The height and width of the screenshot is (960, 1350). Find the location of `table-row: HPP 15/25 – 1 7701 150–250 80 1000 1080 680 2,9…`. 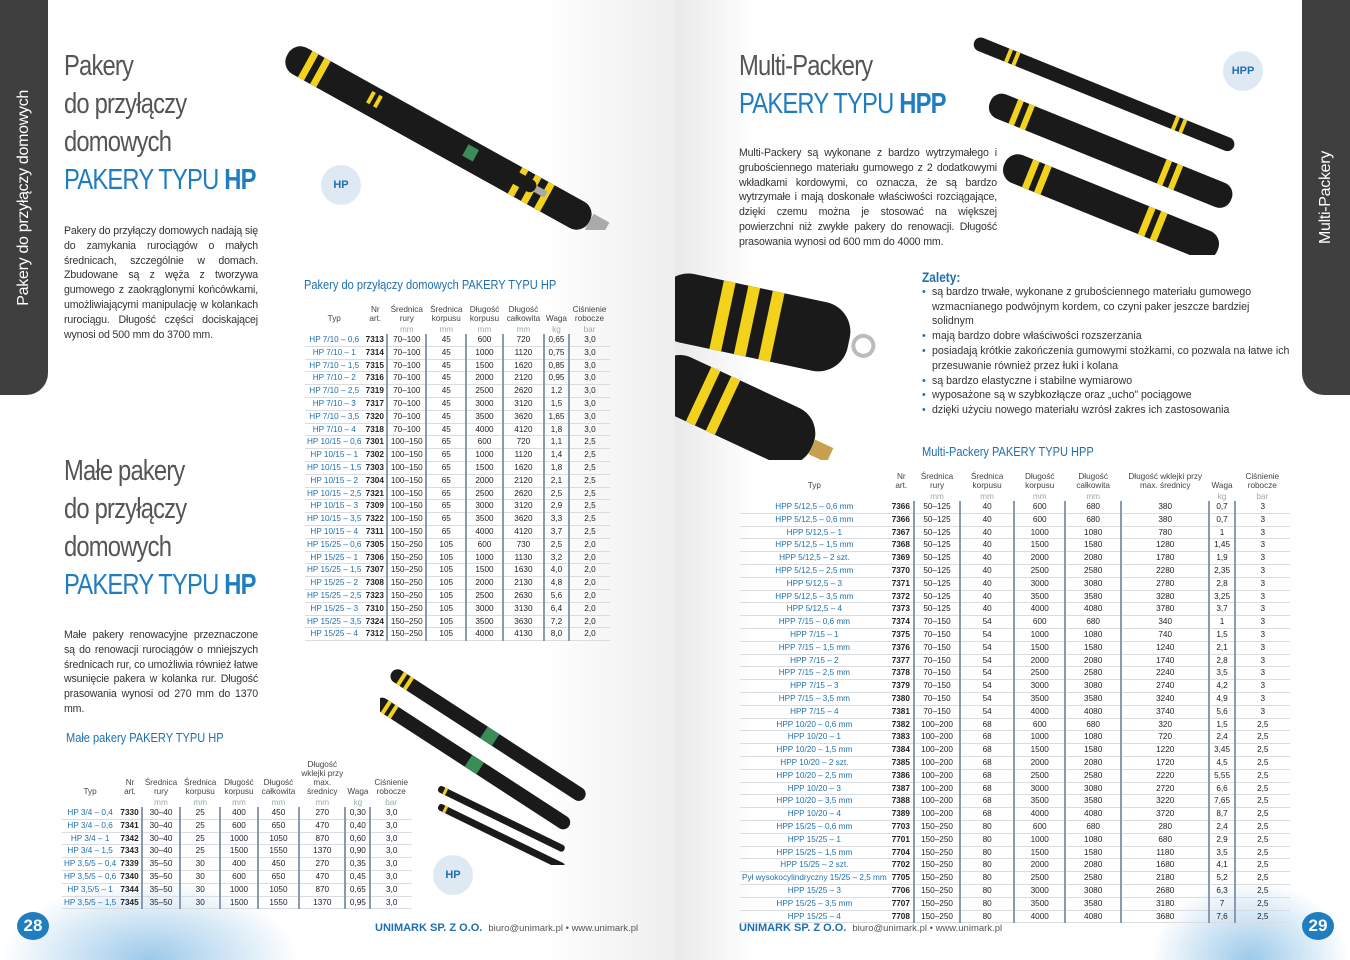

table-row: HPP 15/25 – 1 7701 150–250 80 1000 1080 680 2,9… is located at coordinates (1015, 840).